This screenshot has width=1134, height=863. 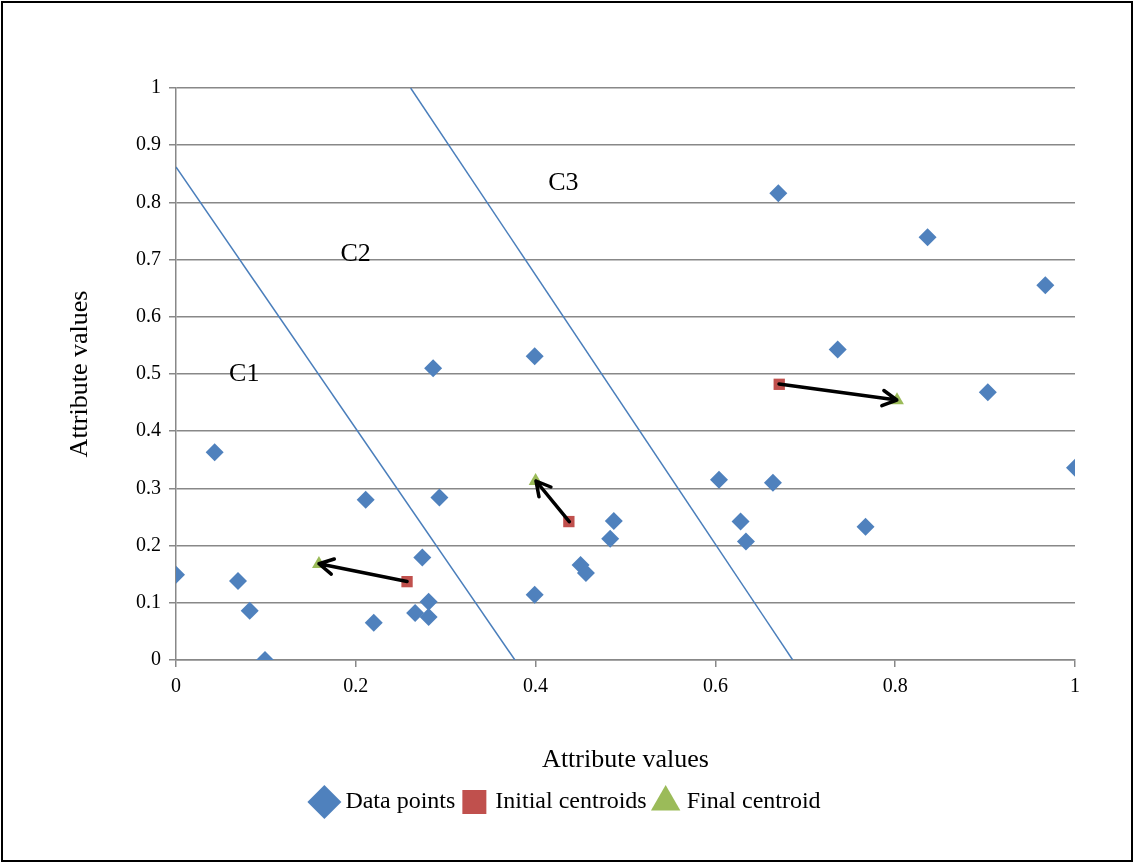 I want to click on y-tick-label: 0.2, so click(x=148, y=543).